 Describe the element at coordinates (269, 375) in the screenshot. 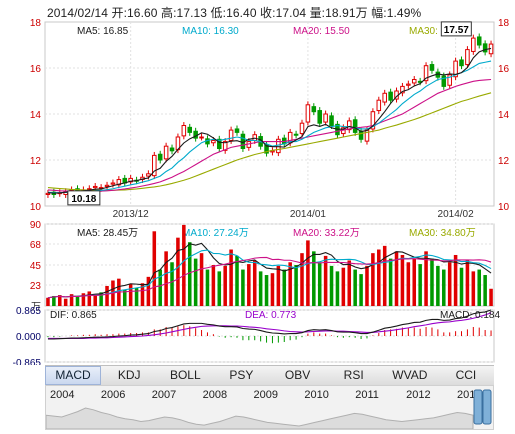

I see `indicator-tabs: MACD KDJ BOLL PSY OBV RSI WVAD CCI` at that location.